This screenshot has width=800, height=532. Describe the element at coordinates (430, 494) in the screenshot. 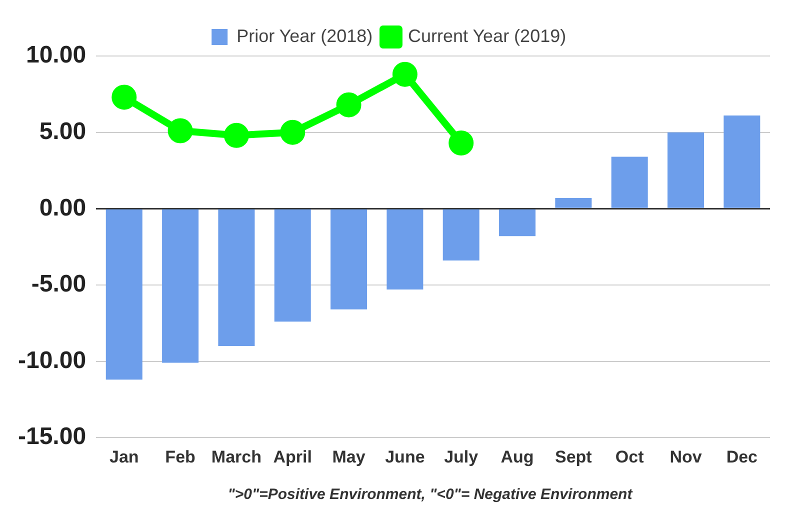

I see `text: ">0"=Positive Environment, "<0"= Negative Environment` at that location.